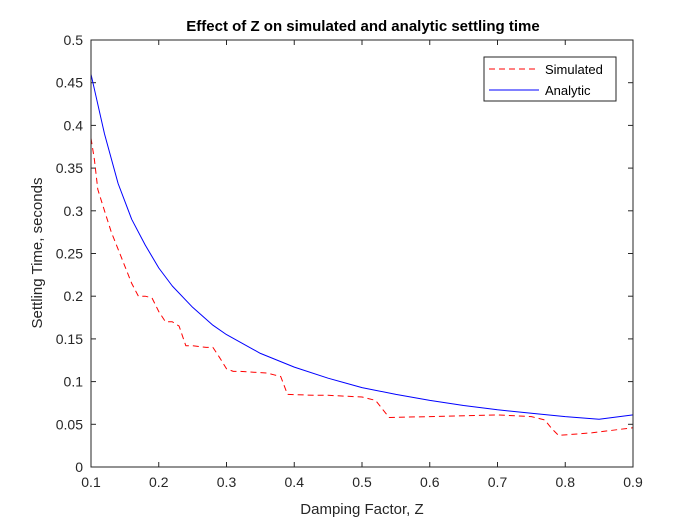 This screenshot has width=700, height=525. What do you see at coordinates (91, 482) in the screenshot?
I see `x-tick-label: 0.1` at bounding box center [91, 482].